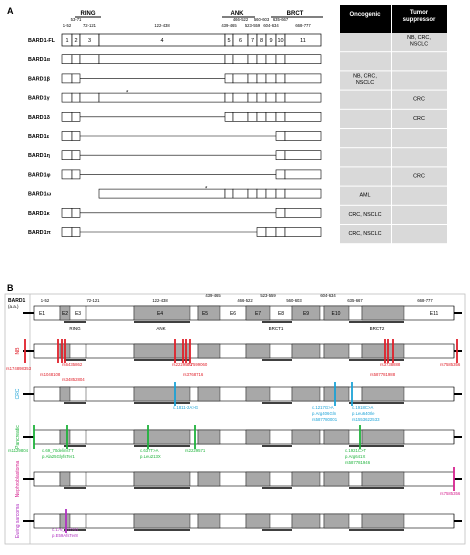  What do you see at coordinates (270, 41) in the screenshot?
I see `exon-number: 9` at bounding box center [270, 41].